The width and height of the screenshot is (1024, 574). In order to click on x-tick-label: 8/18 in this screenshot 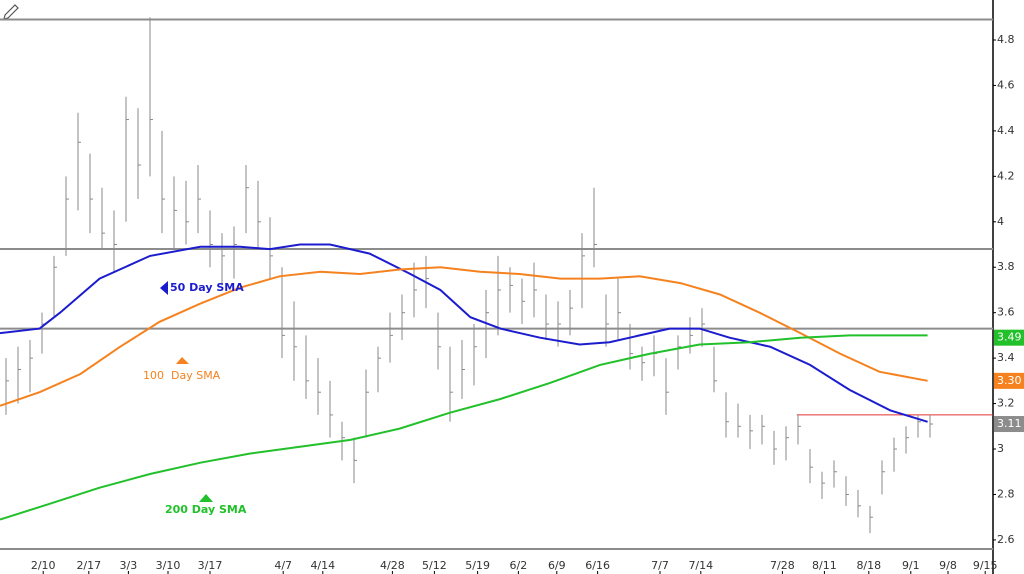, I will do `click(868, 565)`.